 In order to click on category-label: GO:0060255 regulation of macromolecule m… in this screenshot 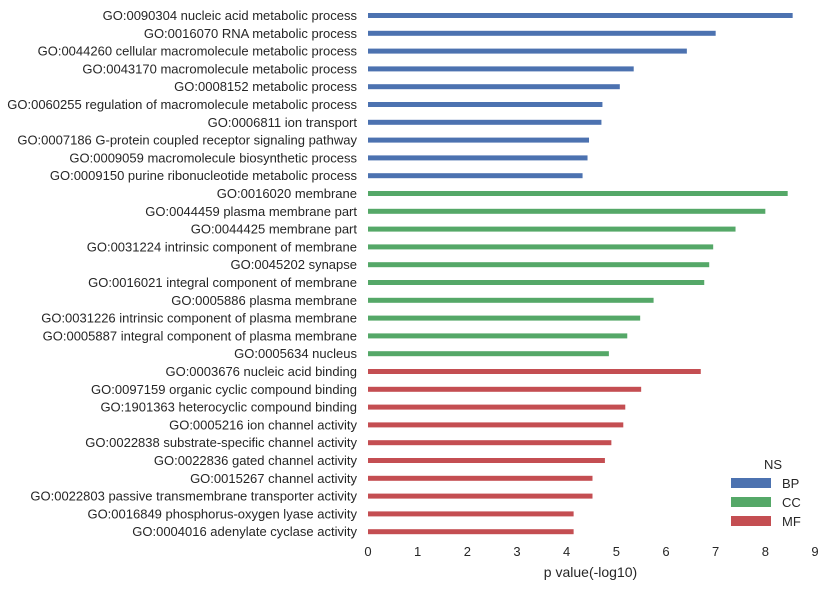, I will do `click(182, 104)`.